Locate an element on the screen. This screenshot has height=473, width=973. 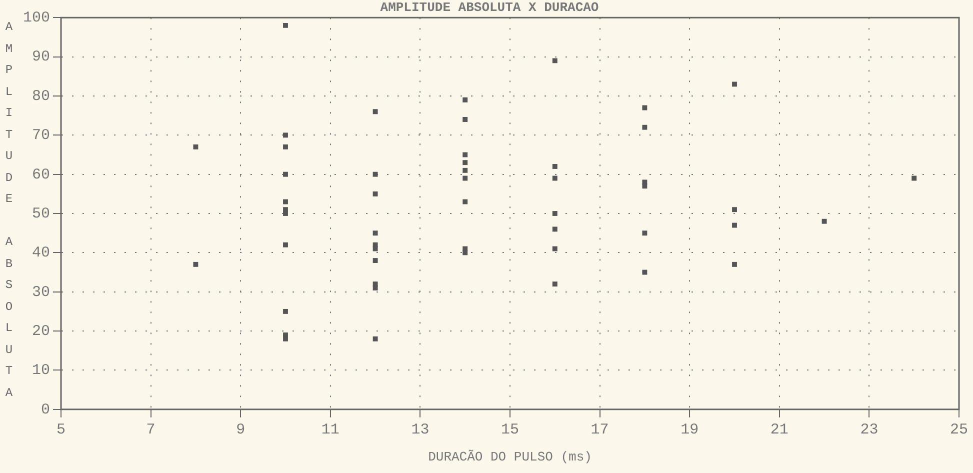
x-tick-label: 15 is located at coordinates (510, 429).